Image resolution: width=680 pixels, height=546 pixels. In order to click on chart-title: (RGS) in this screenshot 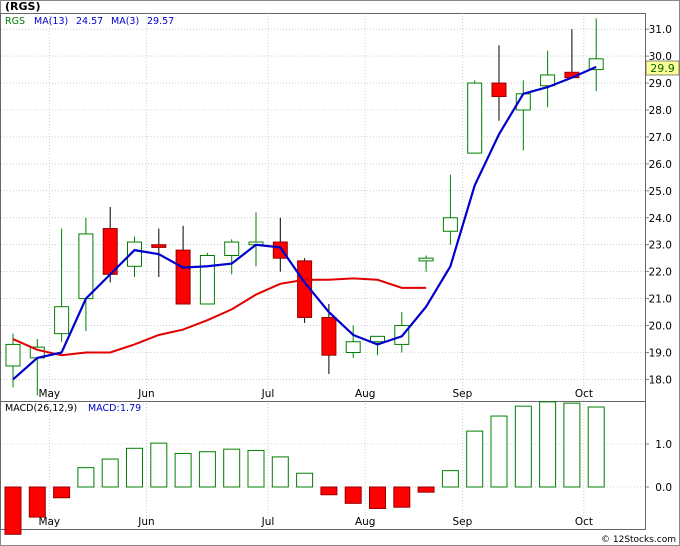, I will do `click(22, 6)`.